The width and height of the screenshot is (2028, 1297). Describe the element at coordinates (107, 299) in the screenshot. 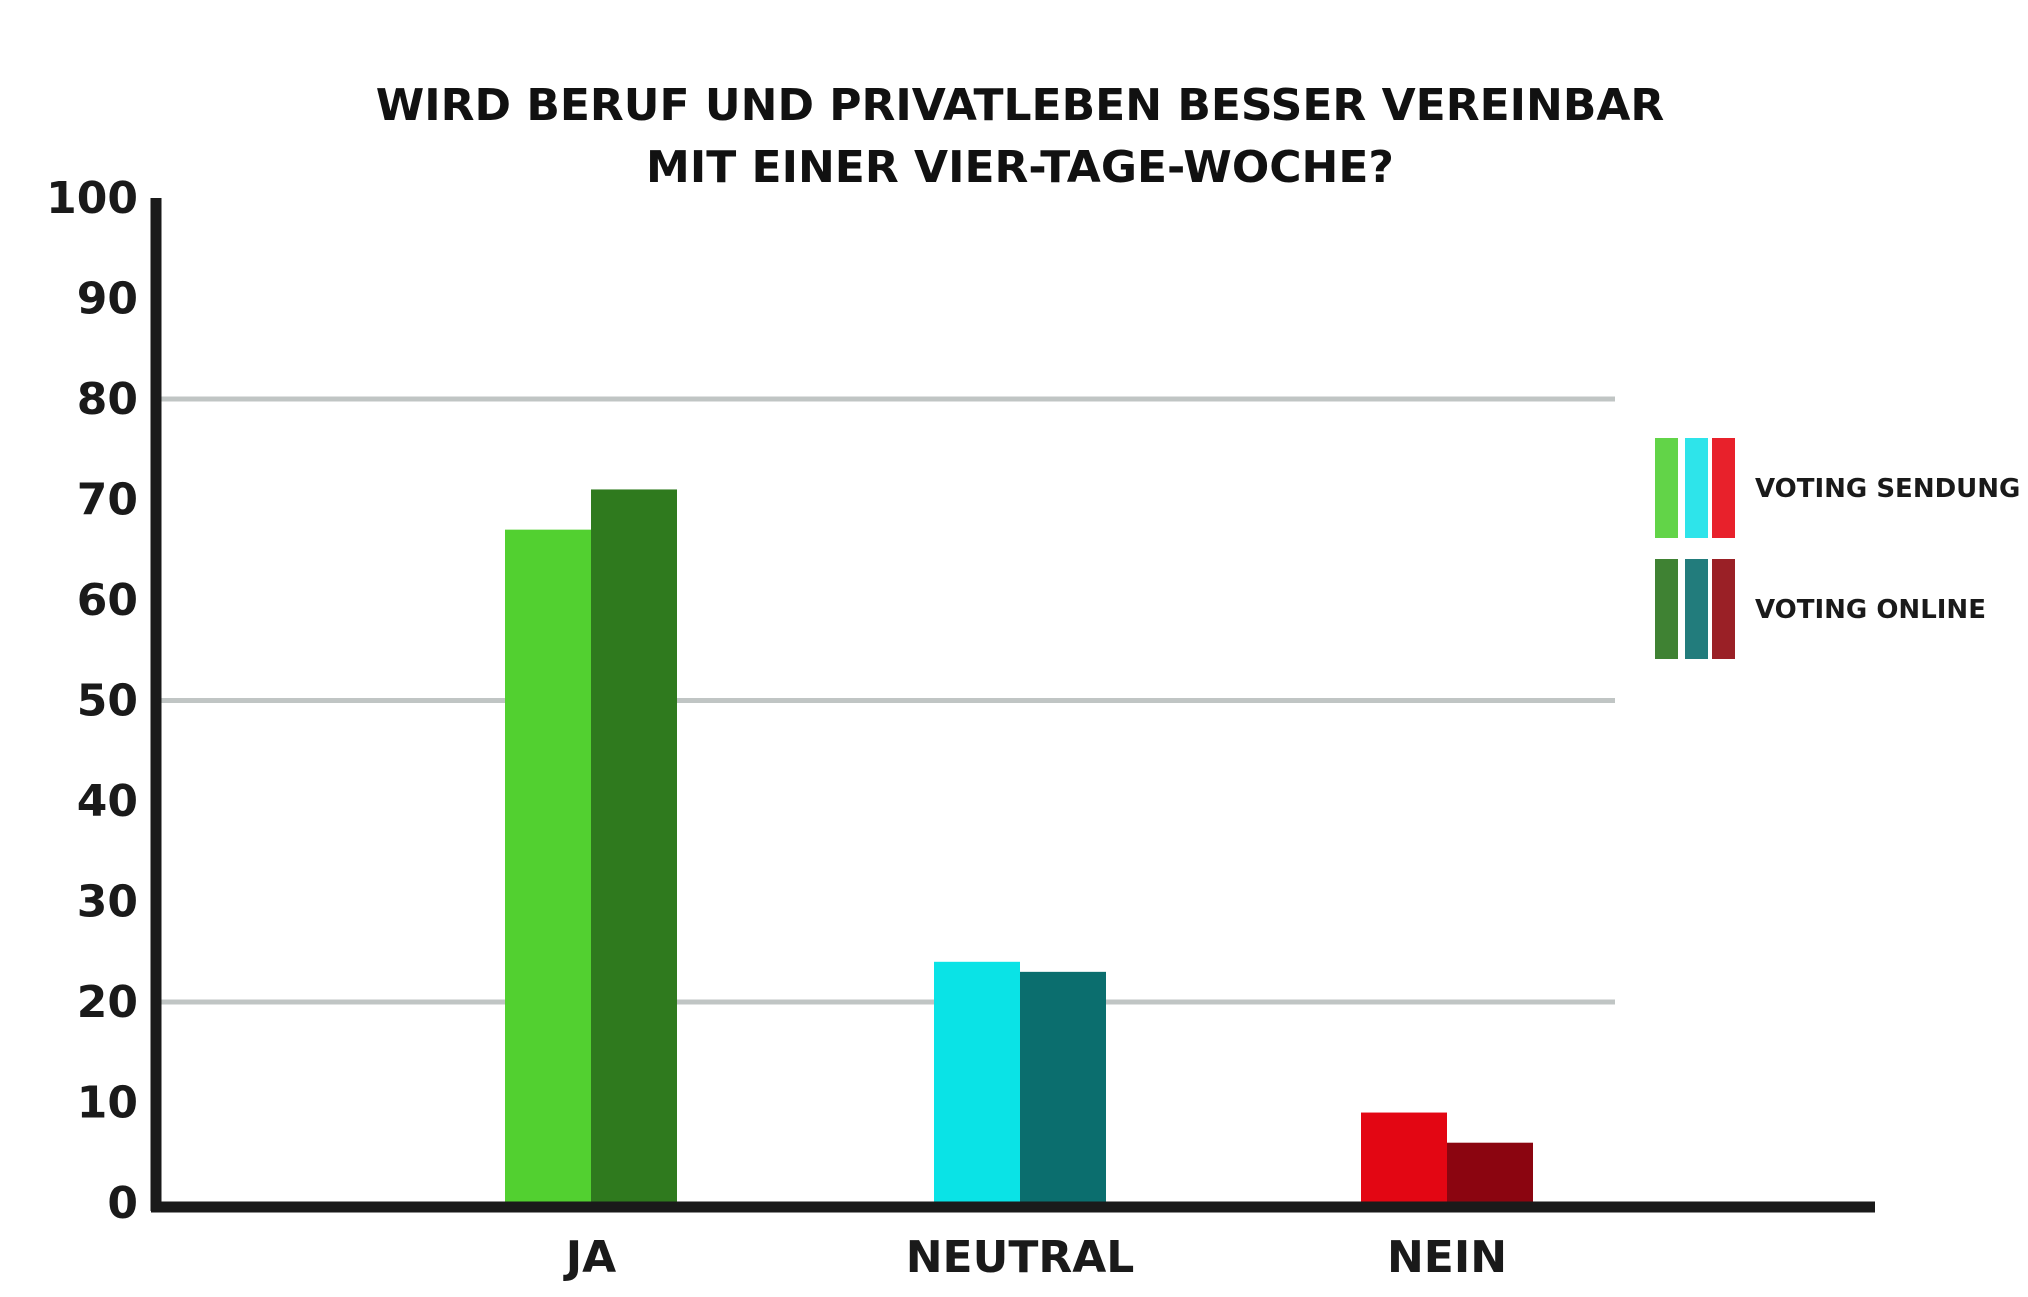

I see `y-tick-label-90: 90` at that location.